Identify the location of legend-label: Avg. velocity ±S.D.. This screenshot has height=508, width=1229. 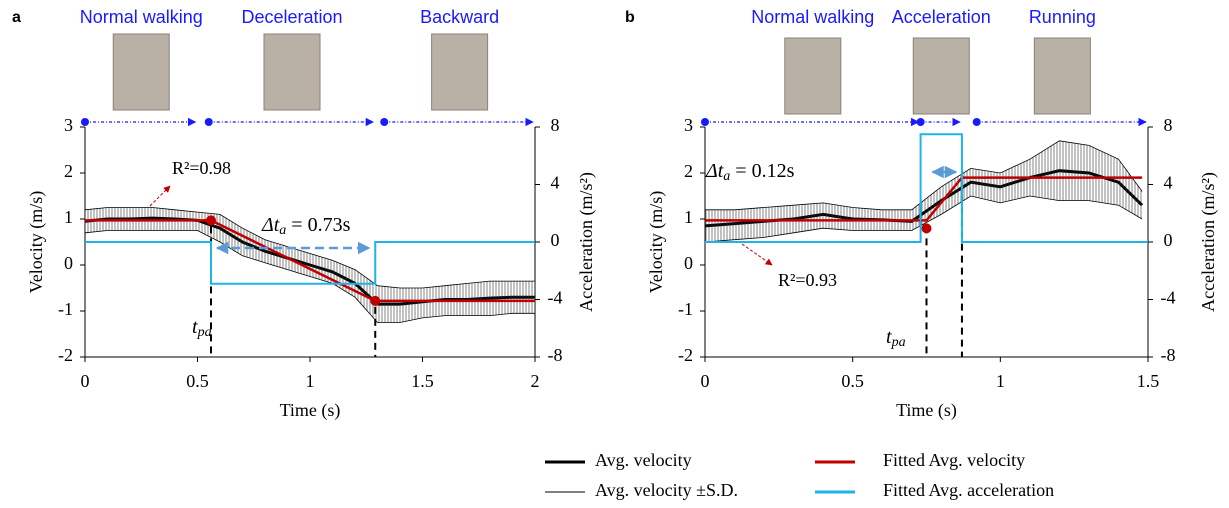
(666, 490).